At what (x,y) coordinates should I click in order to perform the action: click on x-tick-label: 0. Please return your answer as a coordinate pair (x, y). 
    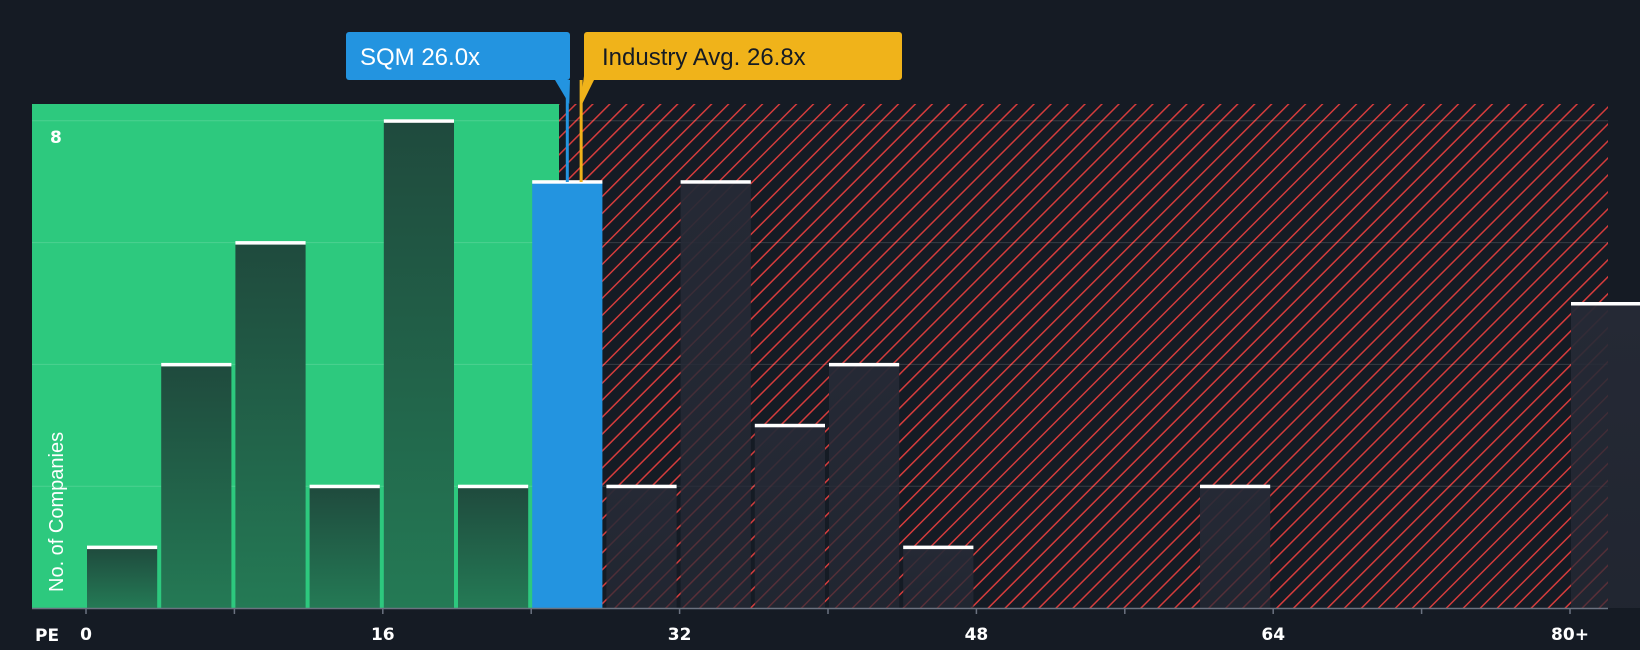
    Looking at the image, I should click on (86, 635).